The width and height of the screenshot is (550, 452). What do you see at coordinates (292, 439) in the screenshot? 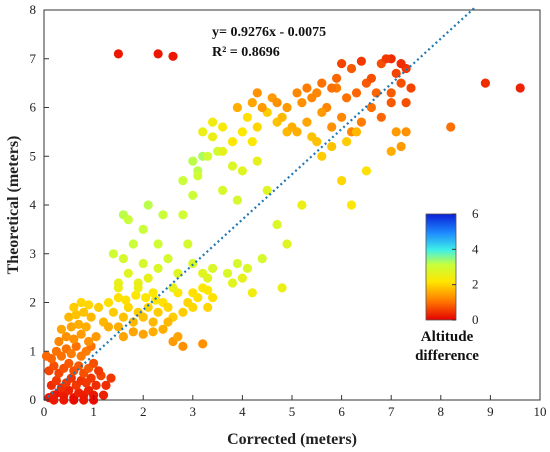
I see `x-axis-title: Corrected (meters)` at bounding box center [292, 439].